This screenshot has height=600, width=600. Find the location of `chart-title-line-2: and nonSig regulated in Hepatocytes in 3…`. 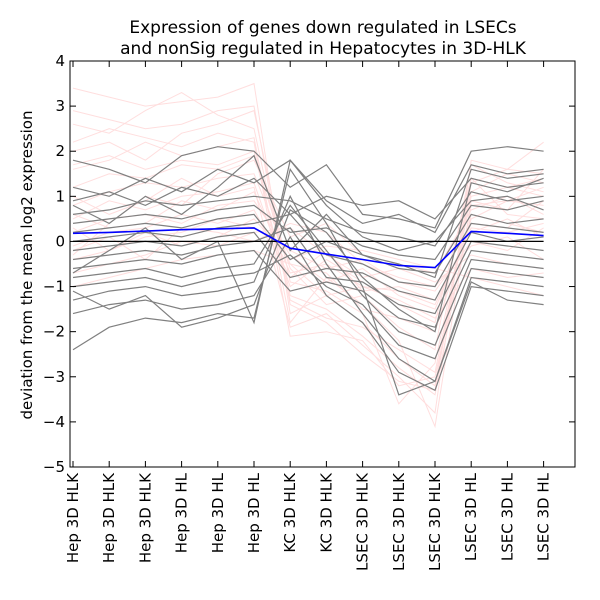

chart-title-line-2: and nonSig regulated in Hepatocytes in 3… is located at coordinates (323, 49).